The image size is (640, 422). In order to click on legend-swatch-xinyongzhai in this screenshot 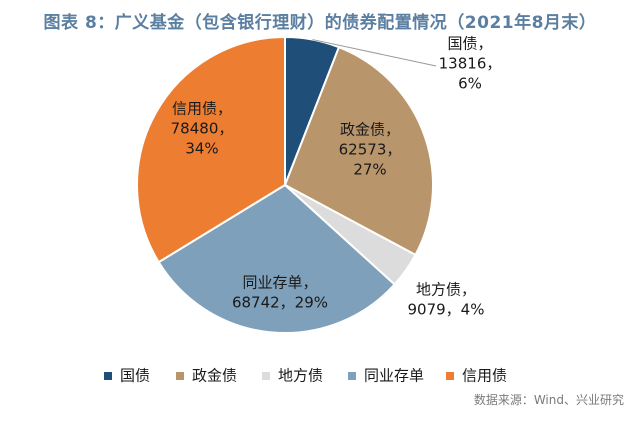, I will do `click(450, 376)`.